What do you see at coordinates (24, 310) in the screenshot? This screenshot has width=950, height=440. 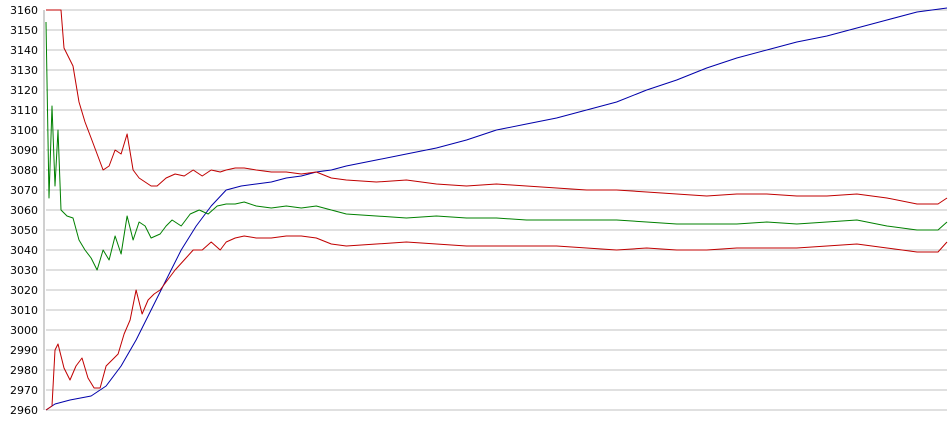 I see `y-tick-label: 3010` at bounding box center [24, 310].